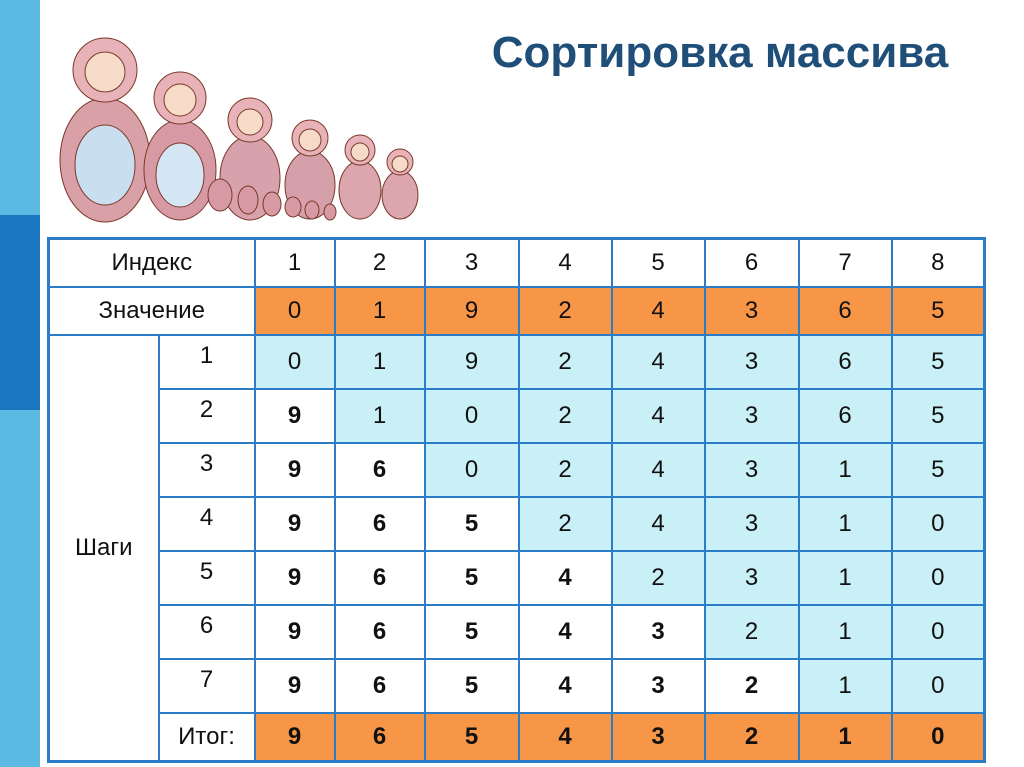 Image resolution: width=1024 pixels, height=767 pixels. What do you see at coordinates (206, 470) in the screenshot?
I see `step-number: 3` at bounding box center [206, 470].